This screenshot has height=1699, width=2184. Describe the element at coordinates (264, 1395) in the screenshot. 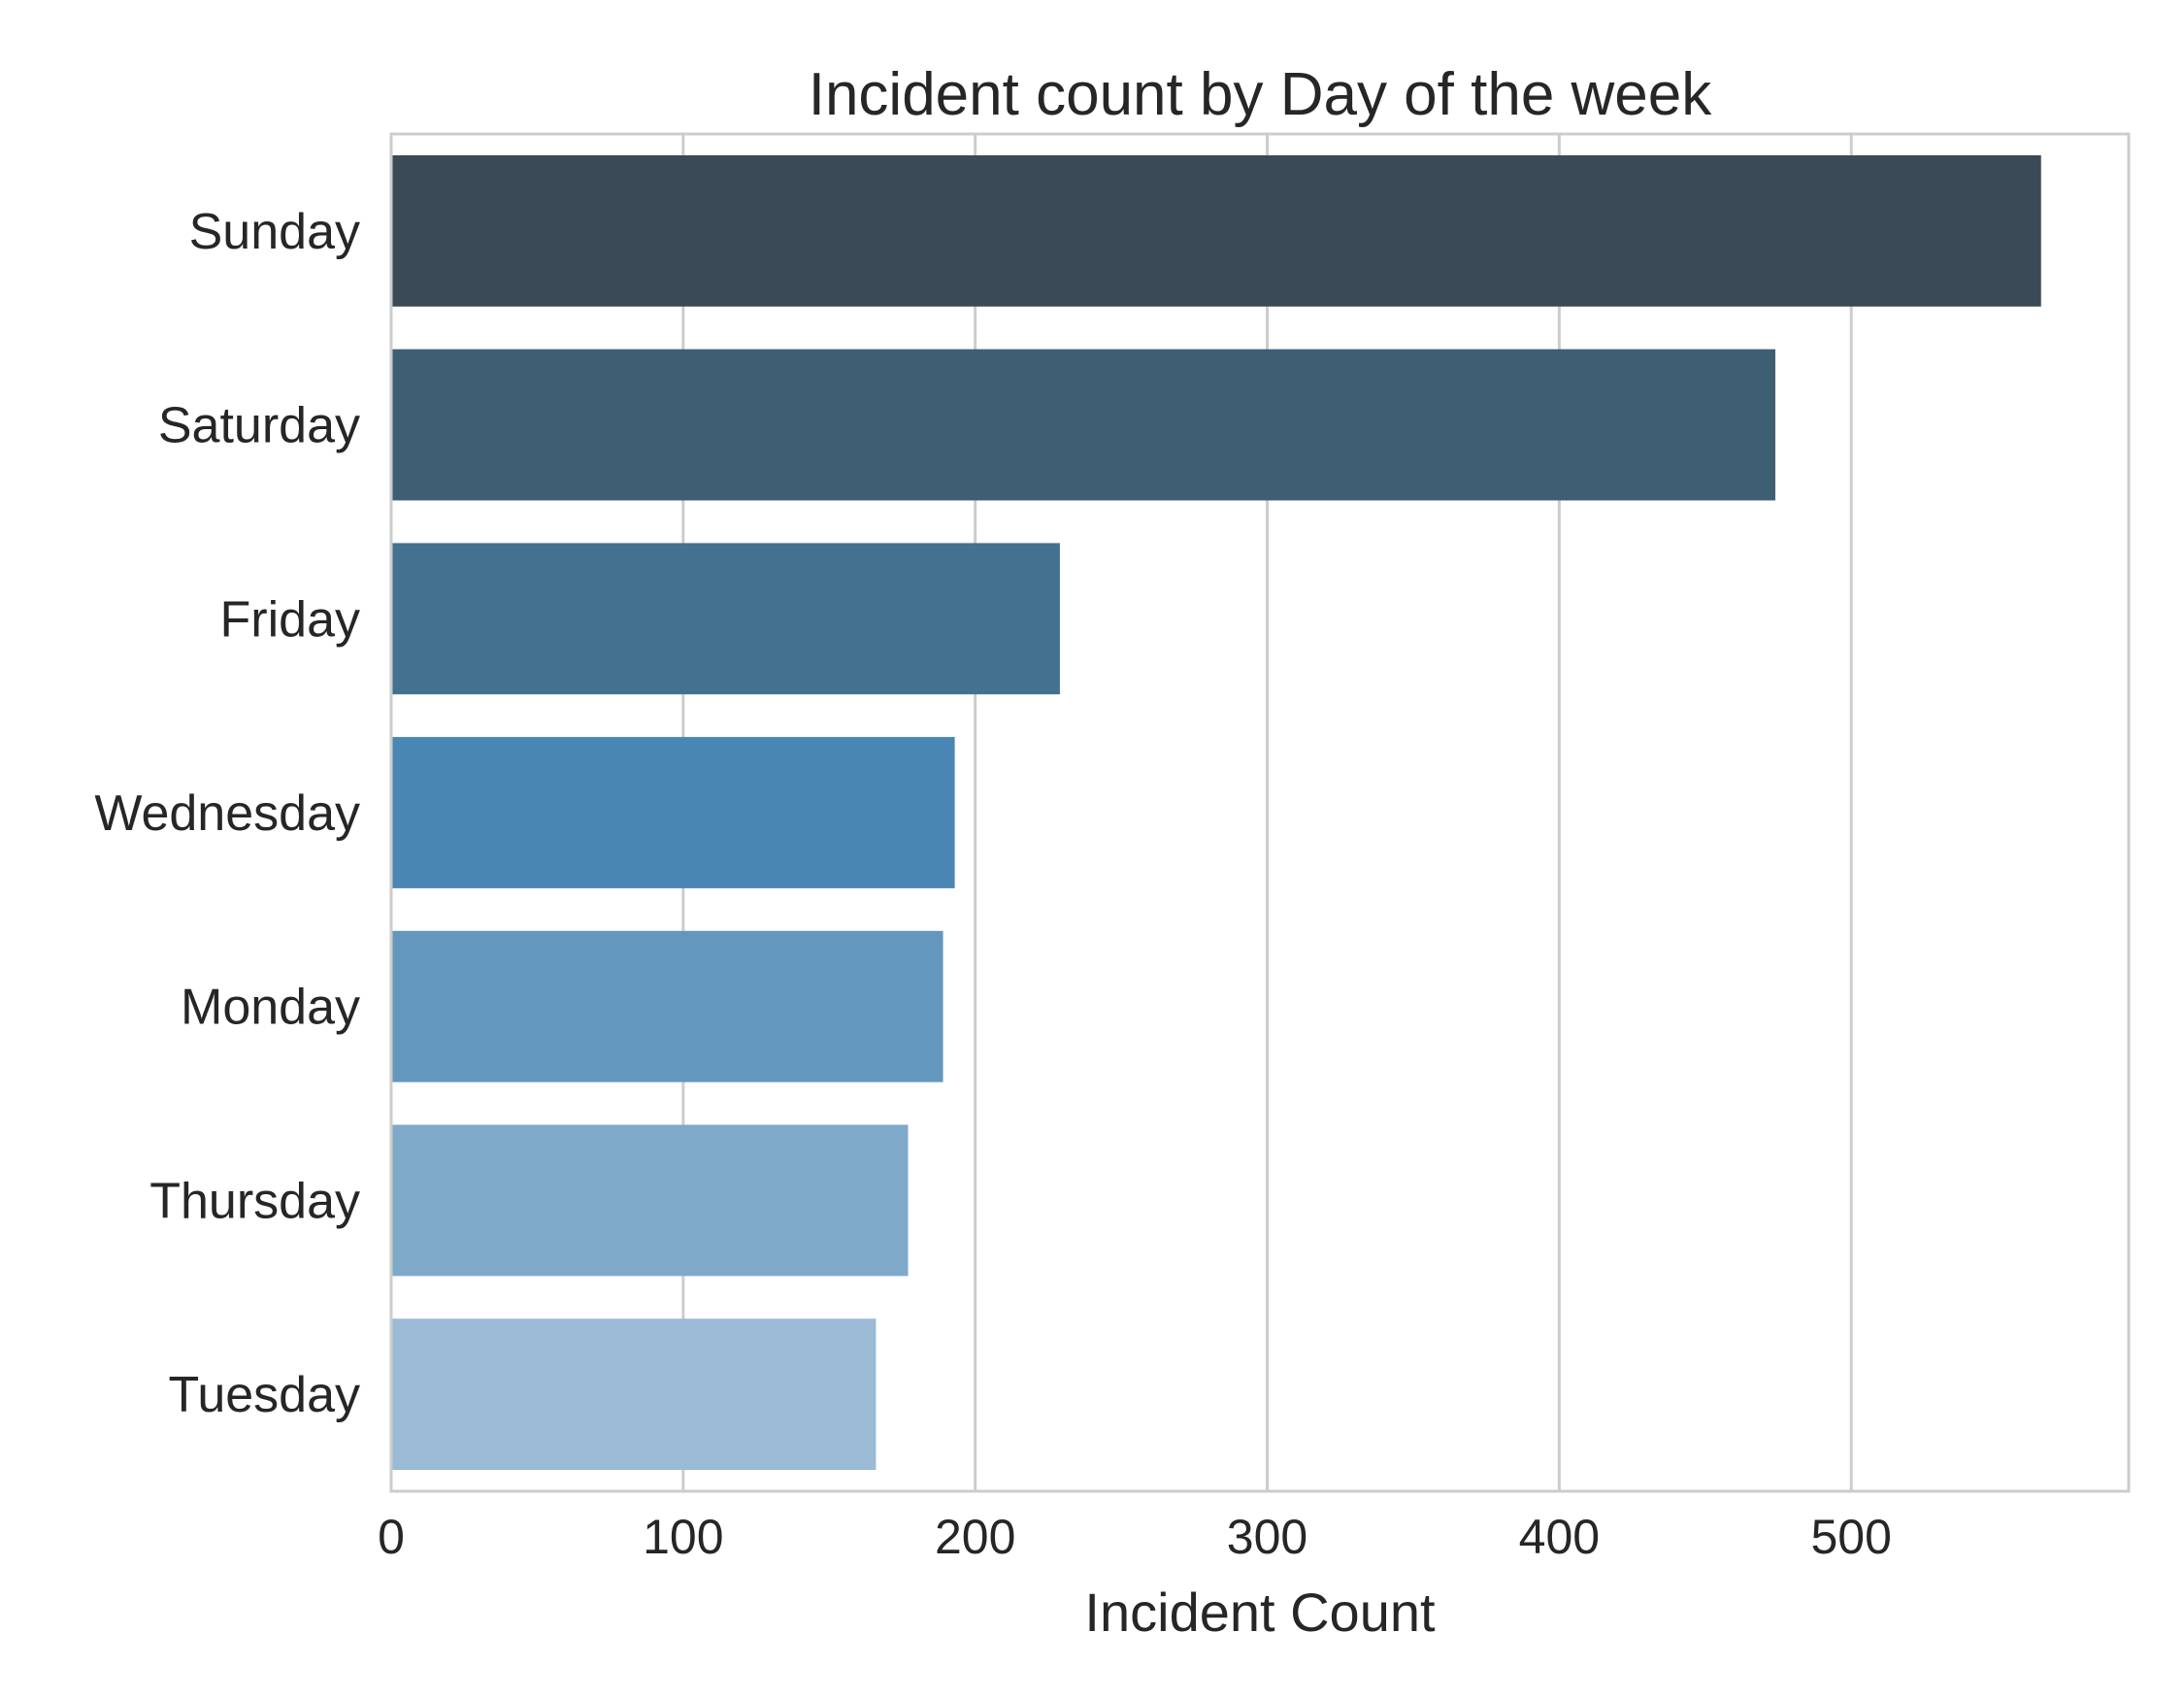

I see `category-label-tuesday: Tuesday` at that location.